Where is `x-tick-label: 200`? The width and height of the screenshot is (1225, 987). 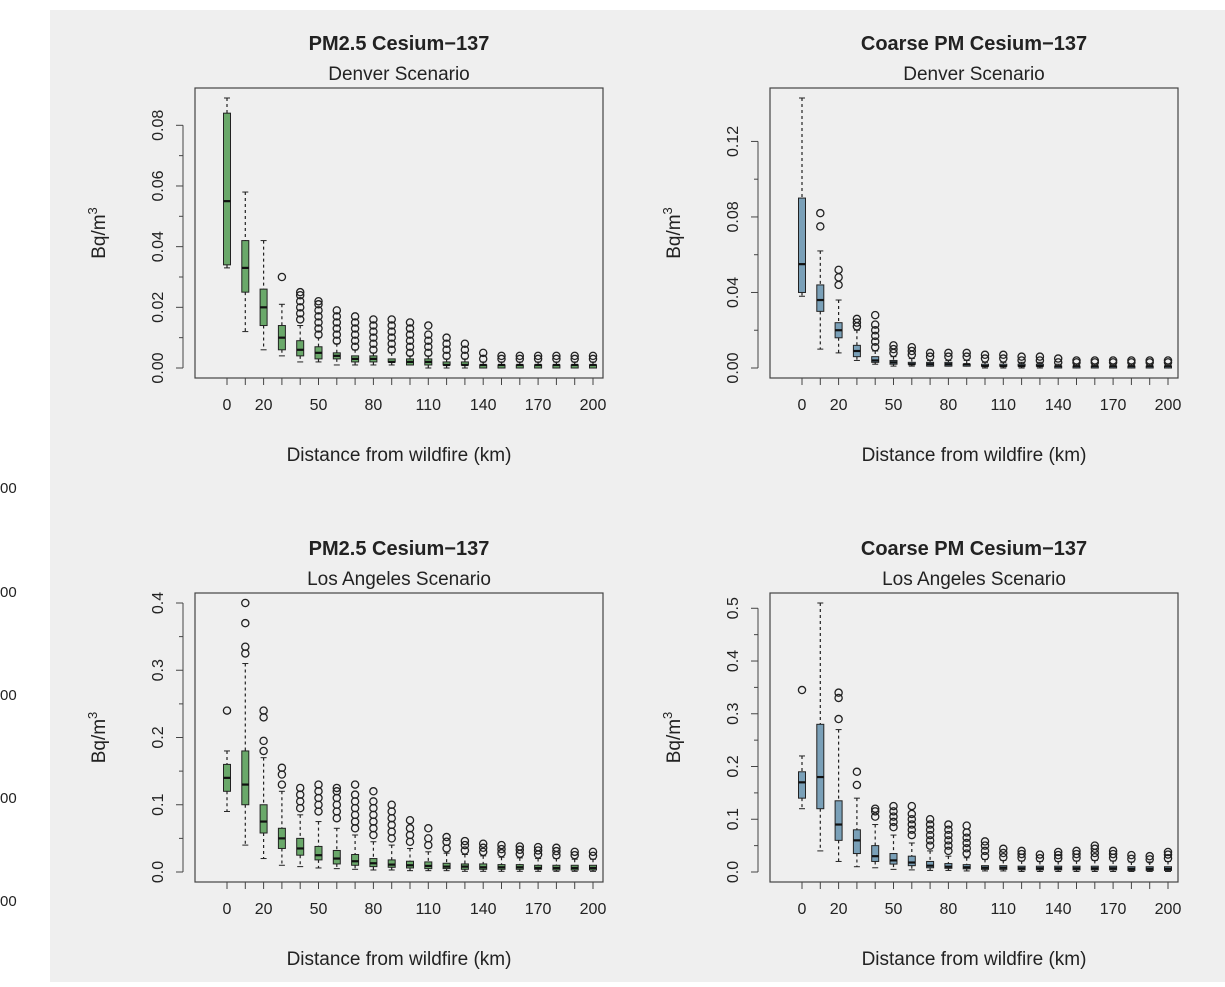
x-tick-label: 200 is located at coordinates (1168, 909).